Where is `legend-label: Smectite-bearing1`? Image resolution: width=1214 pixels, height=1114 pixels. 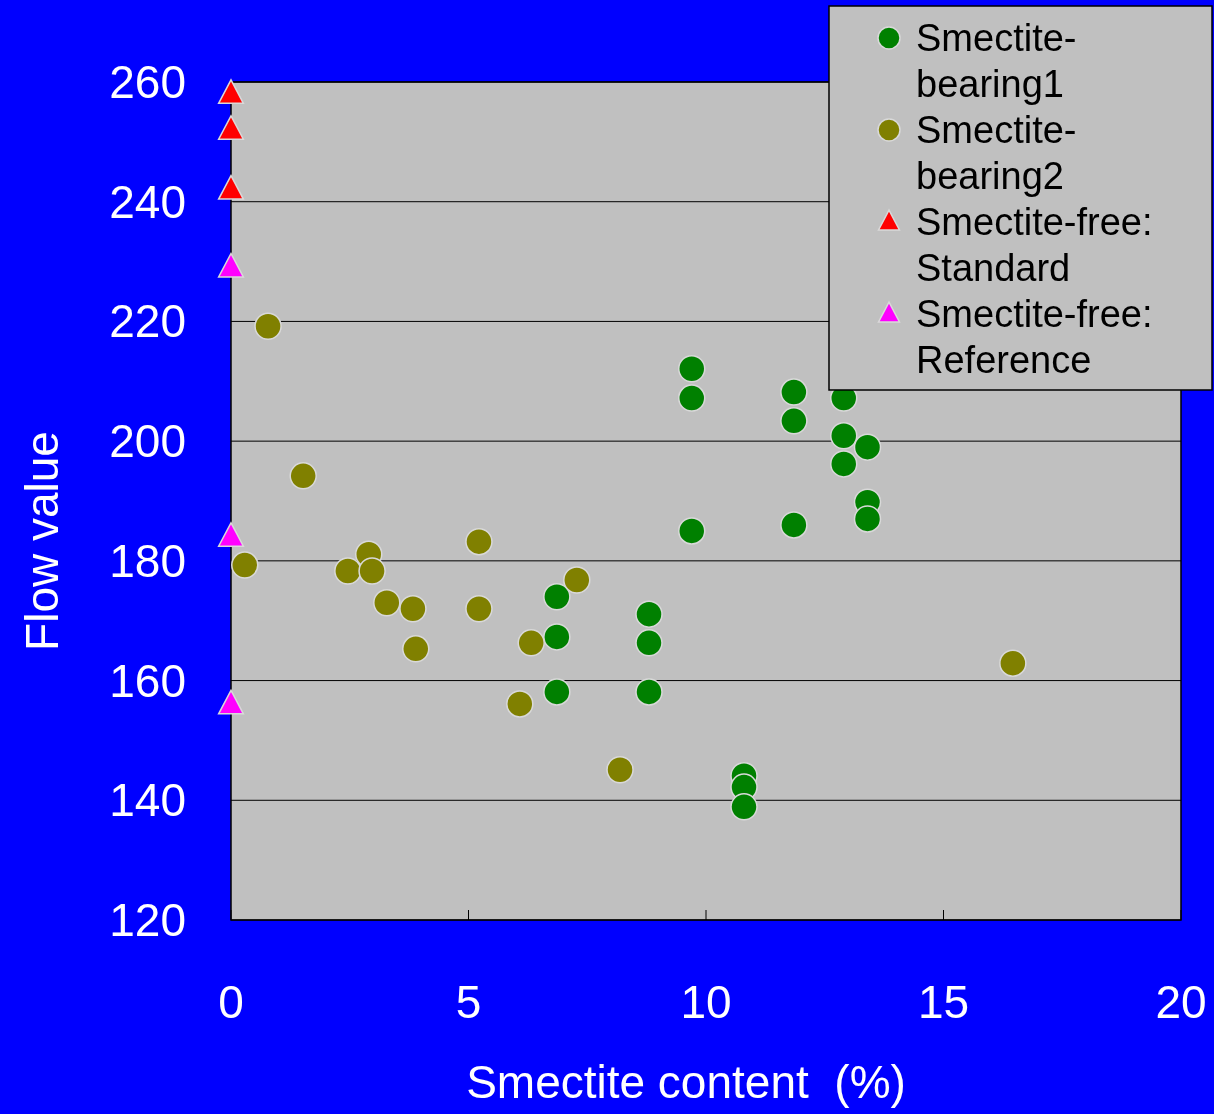 legend-label: Smectite-bearing1 is located at coordinates (996, 61).